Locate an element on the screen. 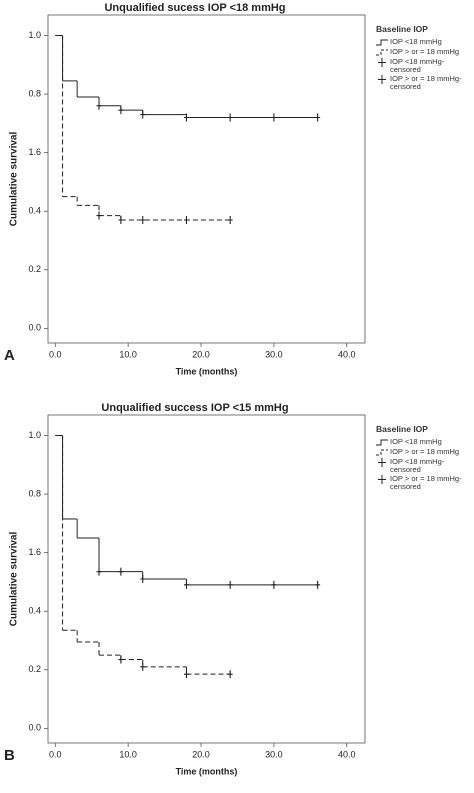  panel-label: B is located at coordinates (9, 755).